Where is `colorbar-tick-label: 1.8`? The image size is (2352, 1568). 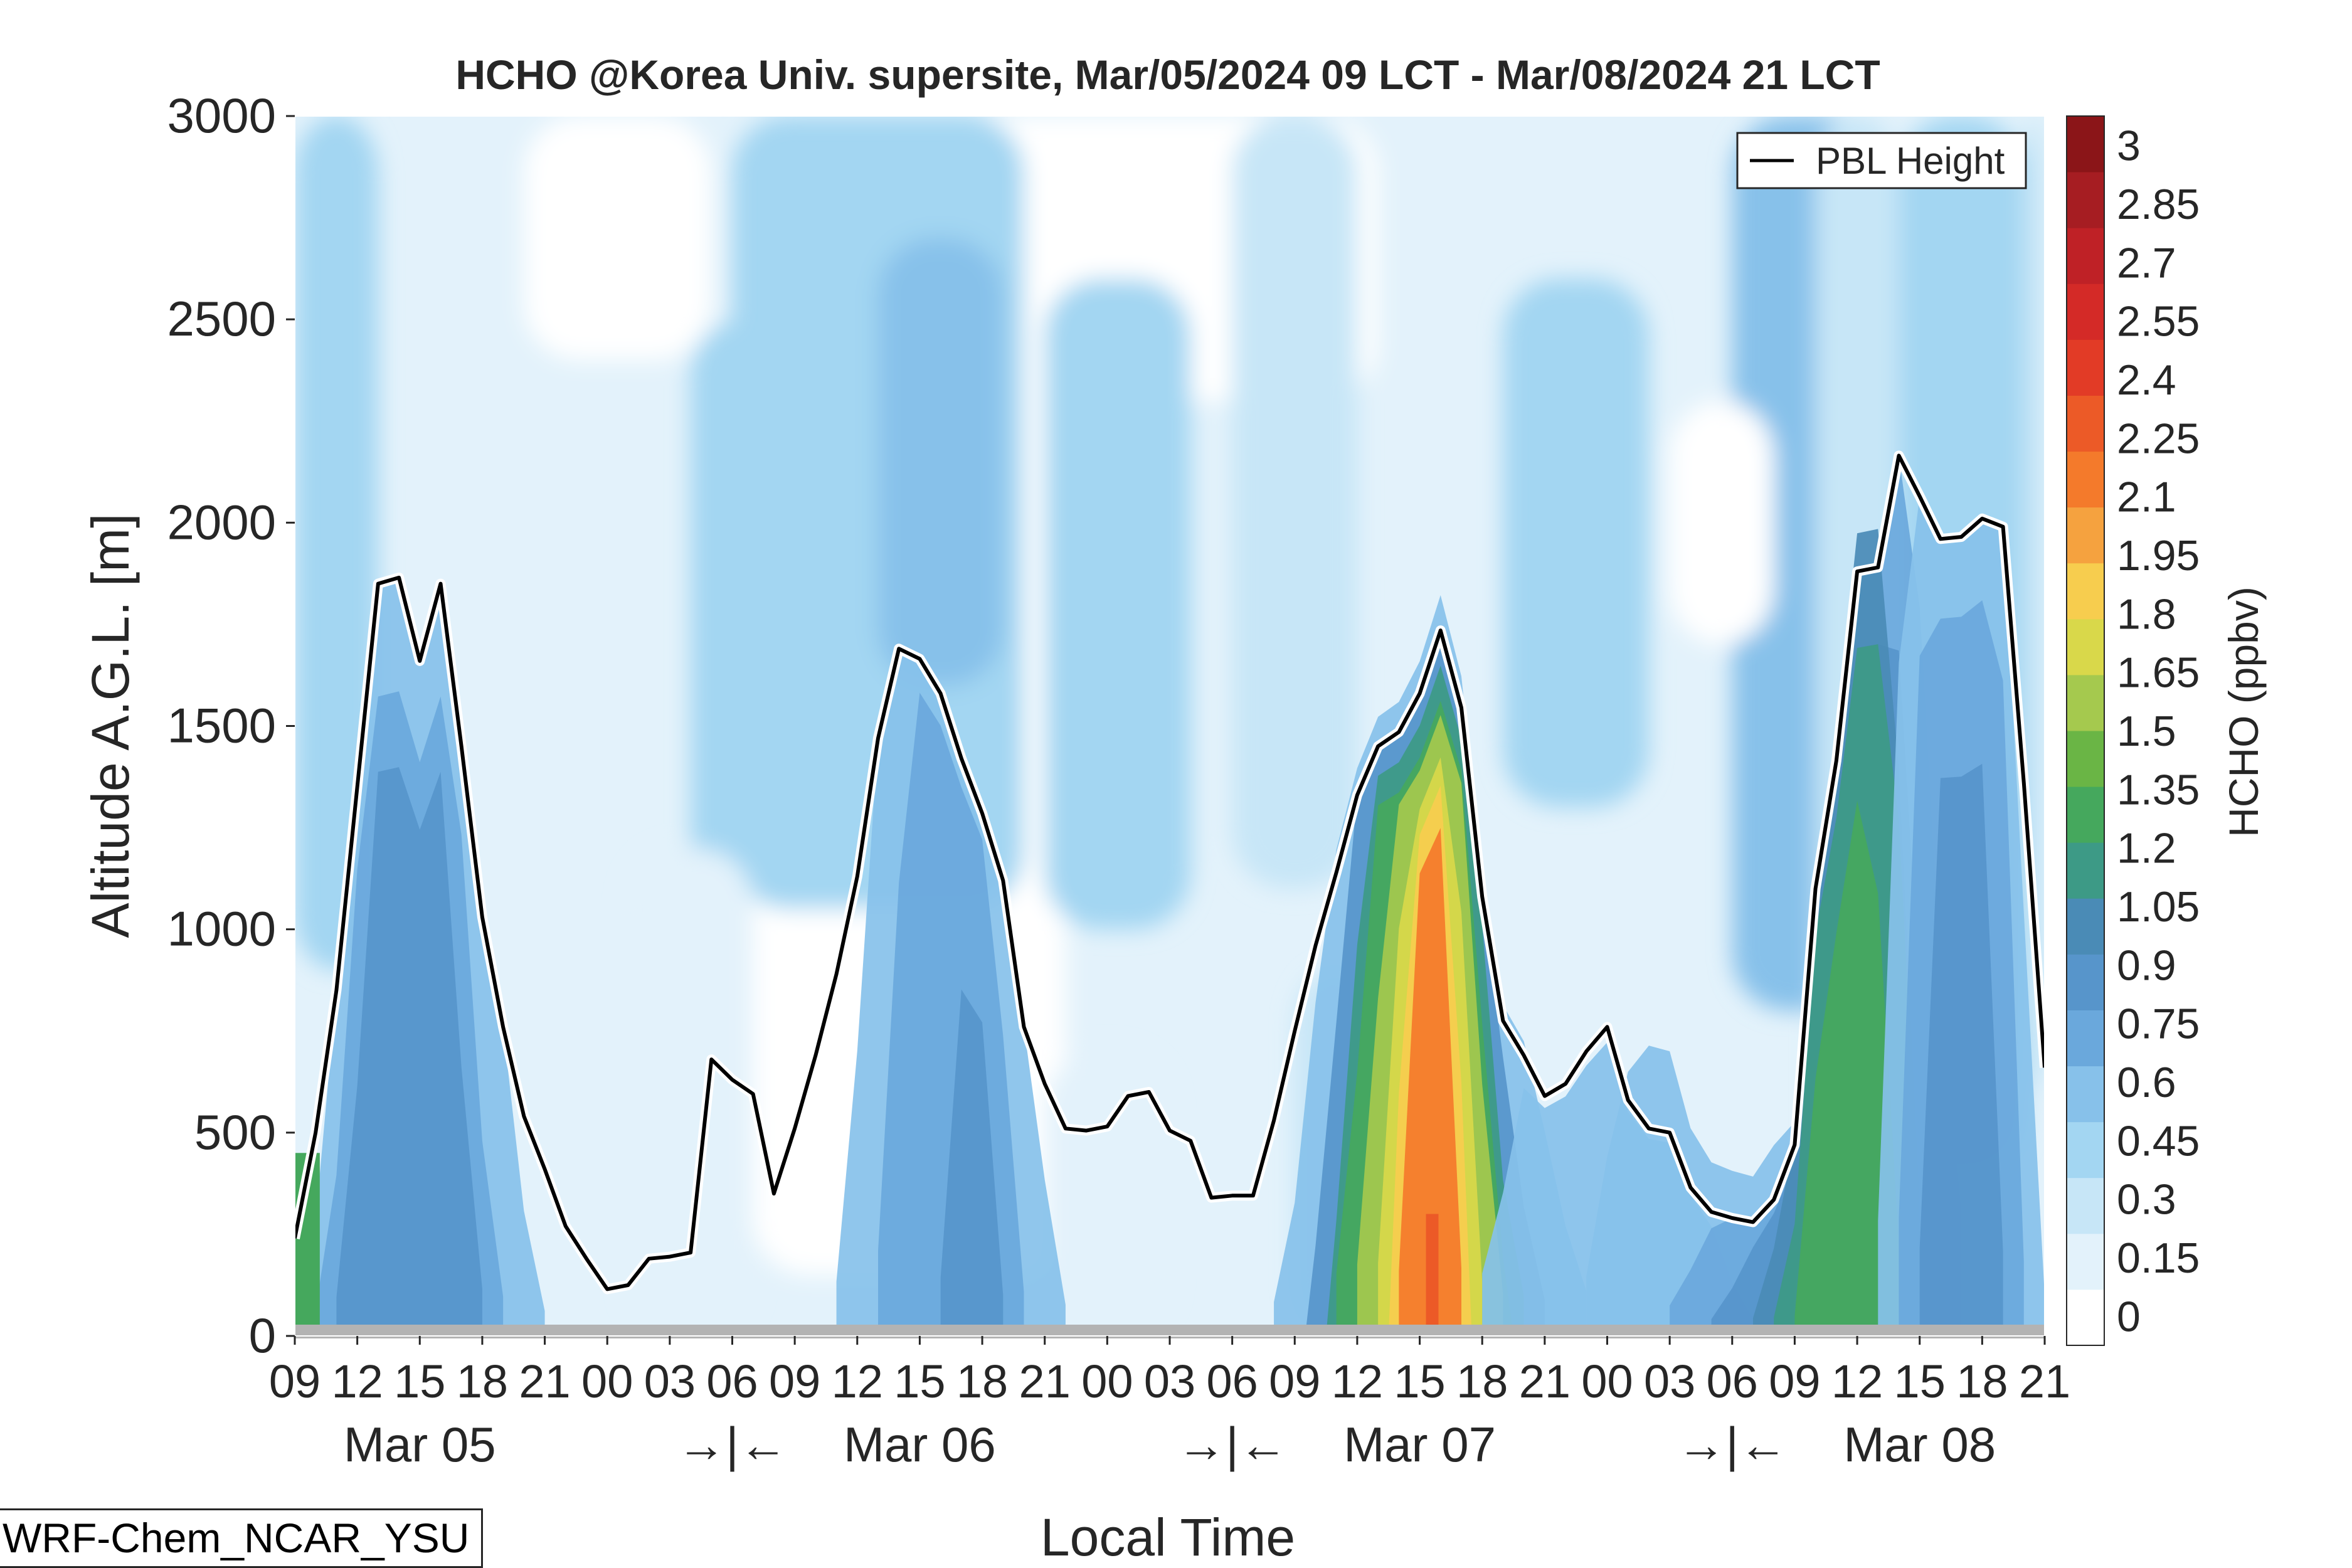 colorbar-tick-label: 1.8 is located at coordinates (2146, 614).